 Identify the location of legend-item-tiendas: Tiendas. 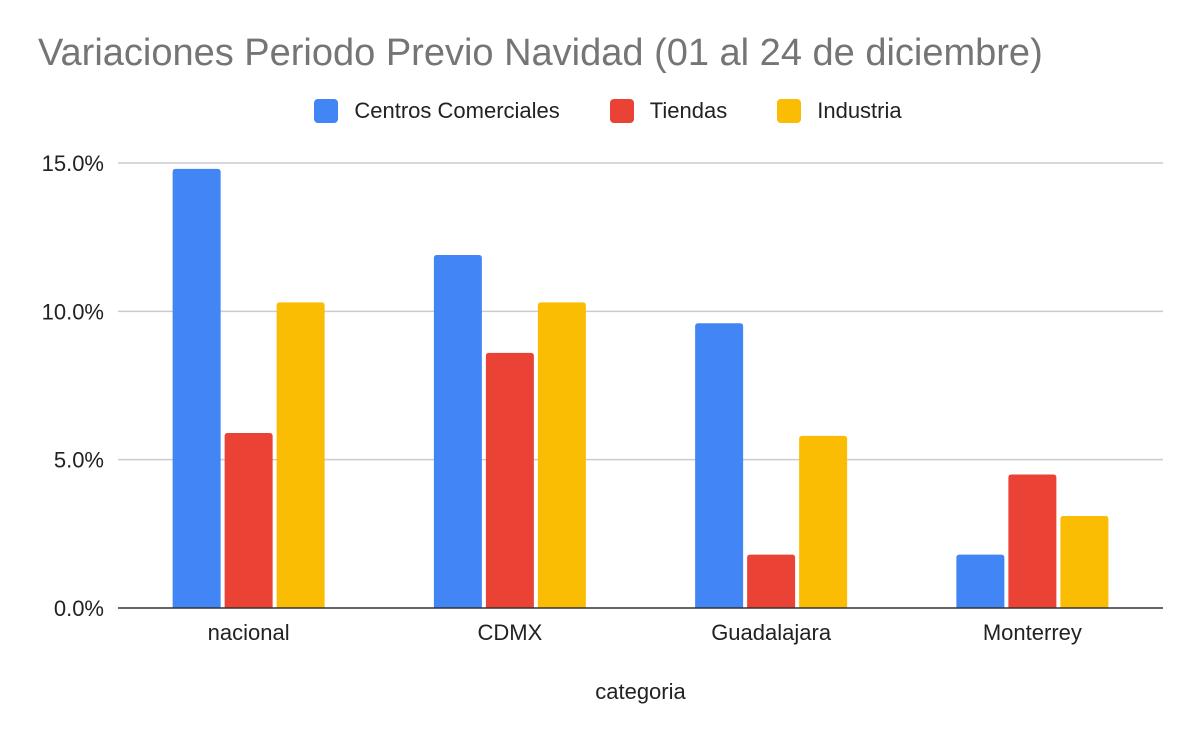
(660, 111).